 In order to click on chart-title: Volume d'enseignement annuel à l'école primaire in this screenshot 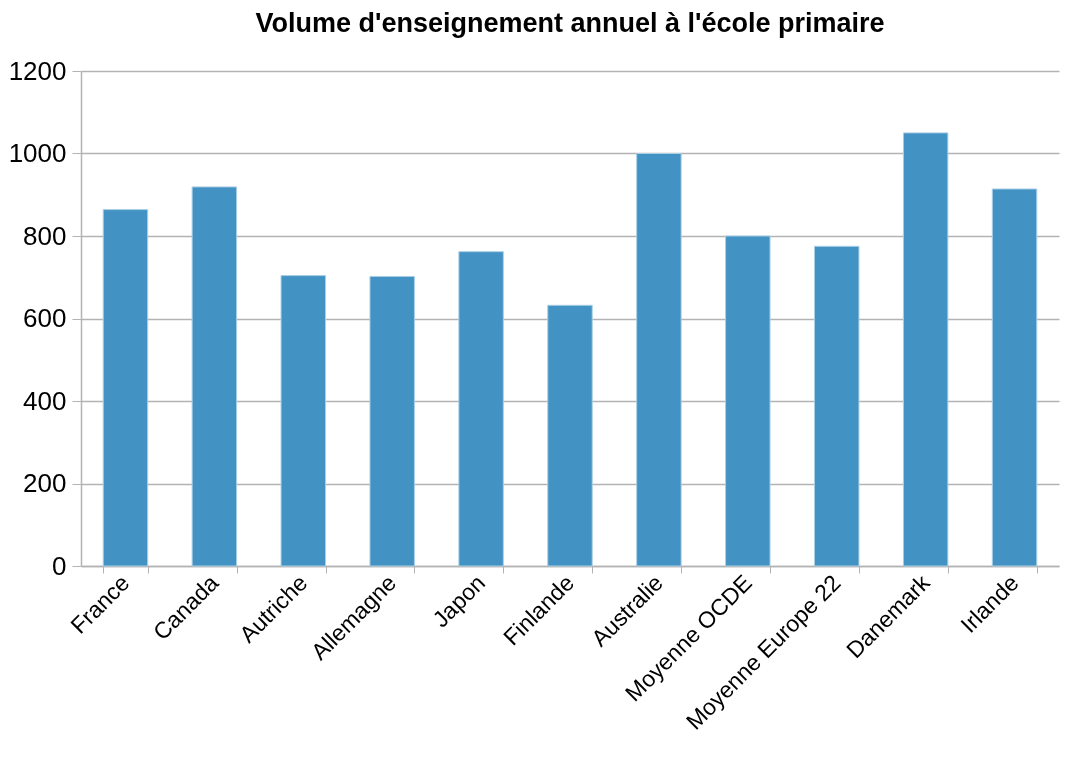, I will do `click(570, 23)`.